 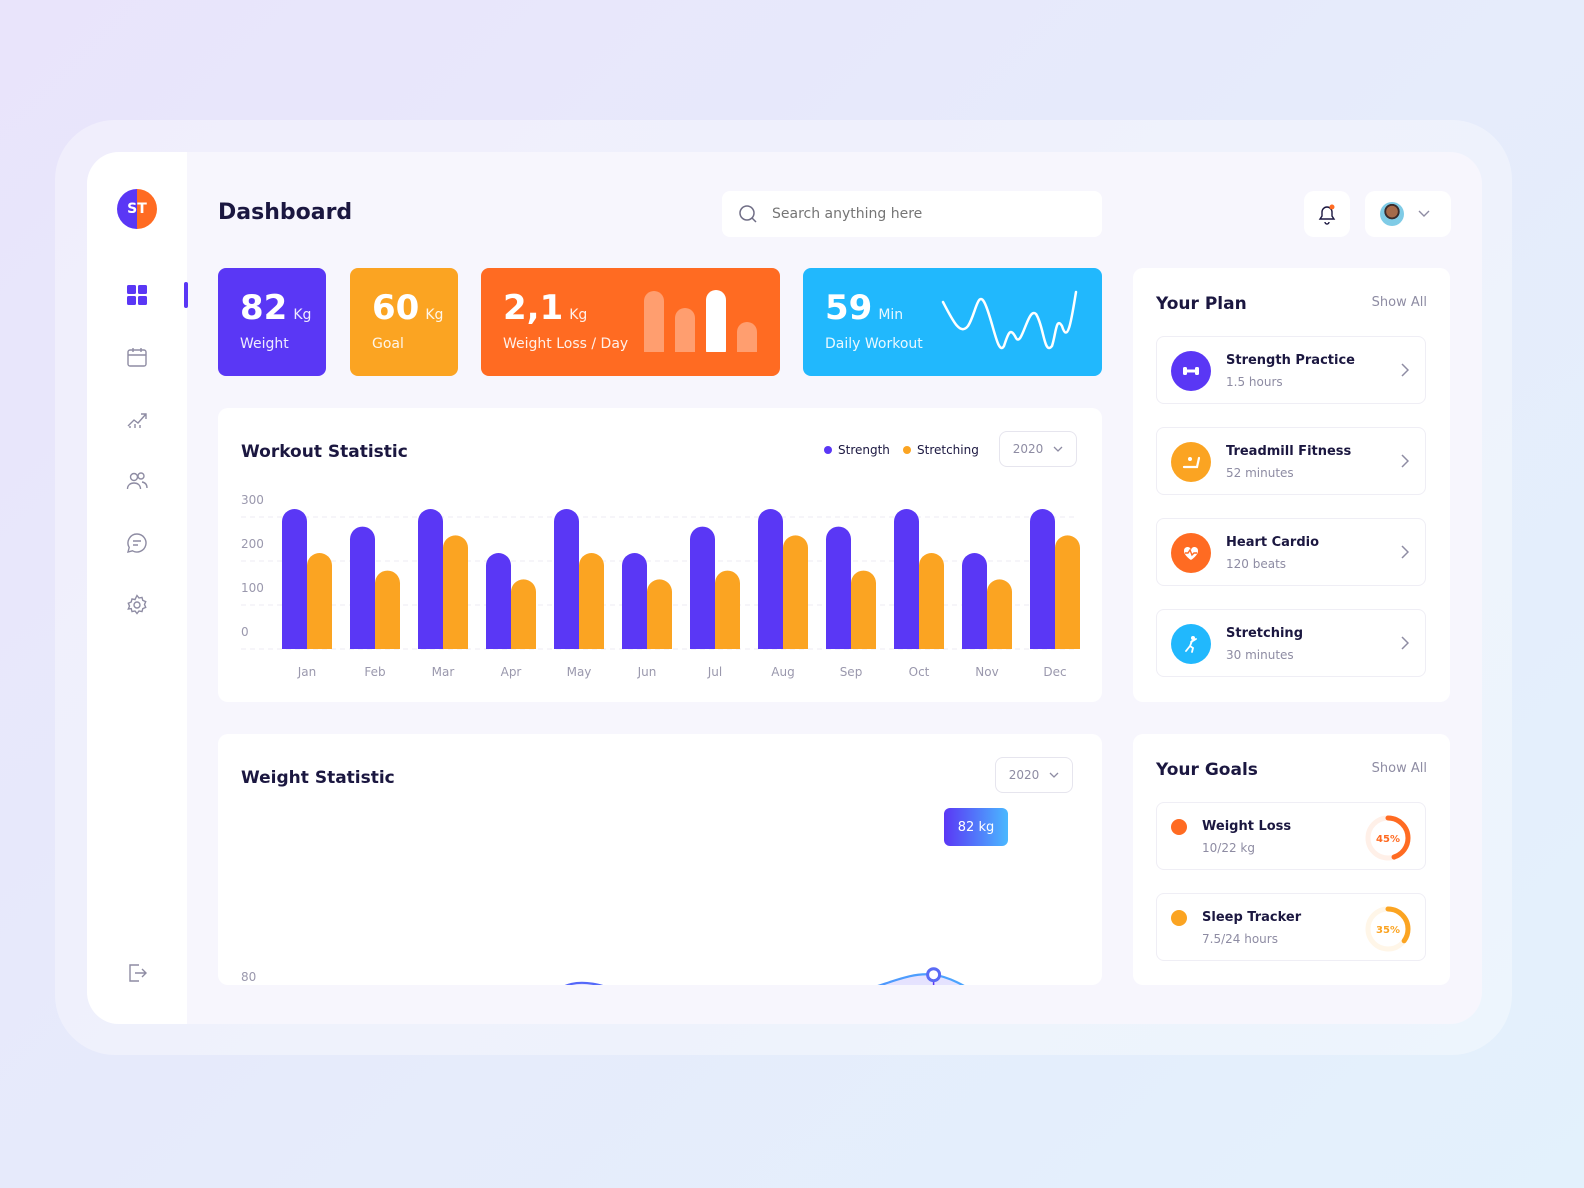 I want to click on plan-item: Stretching 30 minutes, so click(x=1291, y=643).